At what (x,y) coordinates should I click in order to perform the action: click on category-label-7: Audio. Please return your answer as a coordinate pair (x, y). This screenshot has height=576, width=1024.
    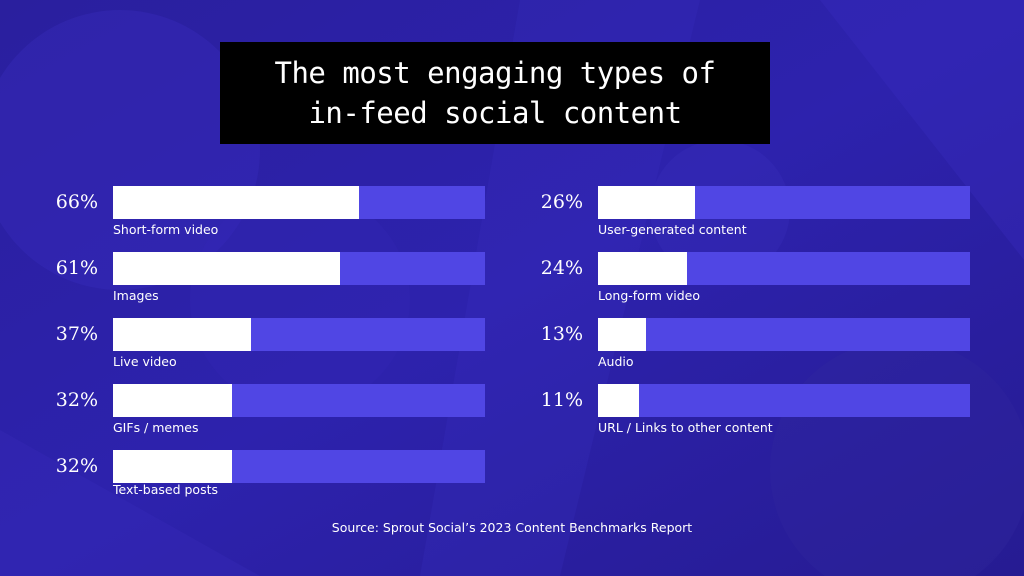
    Looking at the image, I should click on (616, 361).